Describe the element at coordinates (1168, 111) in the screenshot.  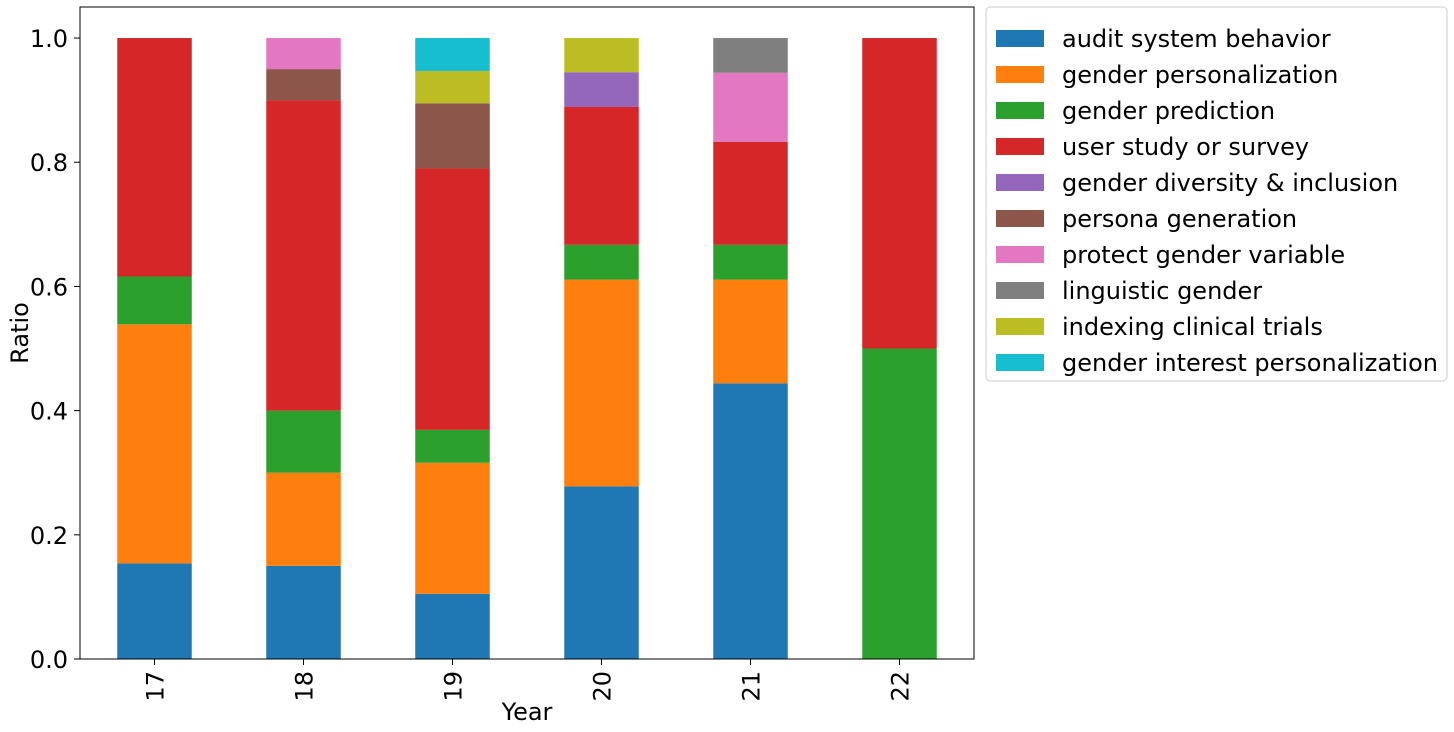
I see `legend-label: gender prediction` at that location.